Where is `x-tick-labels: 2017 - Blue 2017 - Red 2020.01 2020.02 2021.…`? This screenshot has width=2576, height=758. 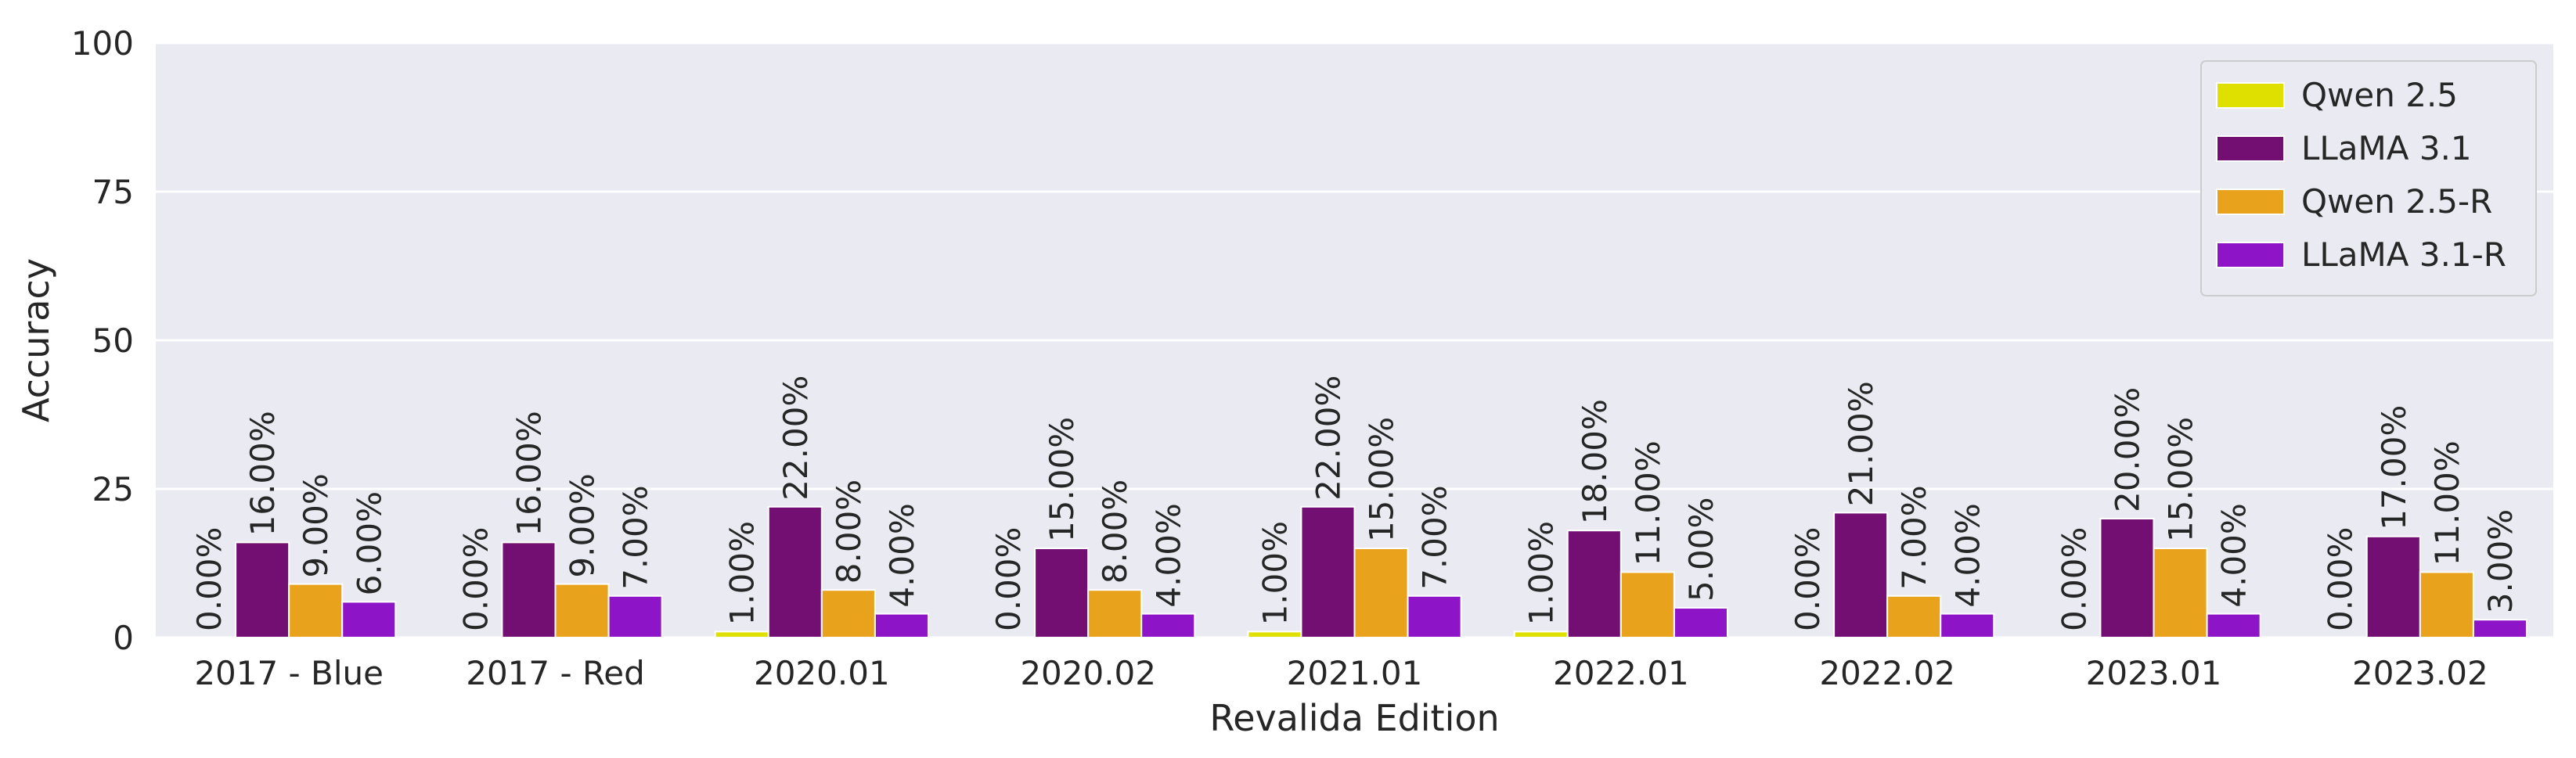
x-tick-labels: 2017 - Blue 2017 - Red 2020.01 2020.02 2021.… is located at coordinates (1341, 673).